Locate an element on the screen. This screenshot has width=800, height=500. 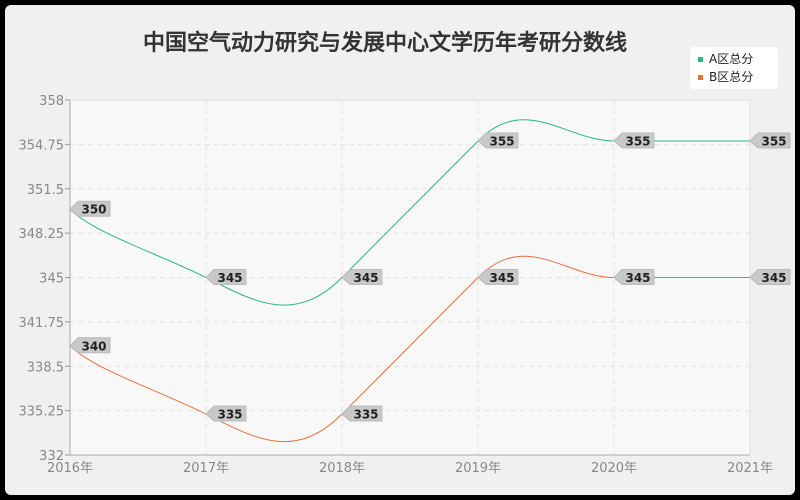
x-tick-label: 2019年 is located at coordinates (478, 468).